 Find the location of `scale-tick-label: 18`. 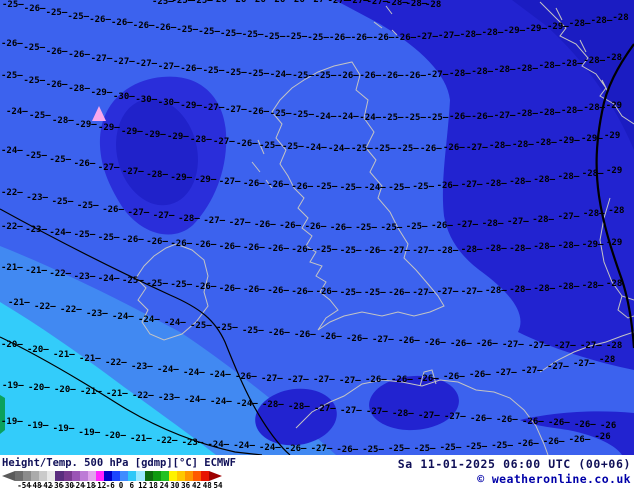

scale-tick-label: 18 is located at coordinates (153, 485).